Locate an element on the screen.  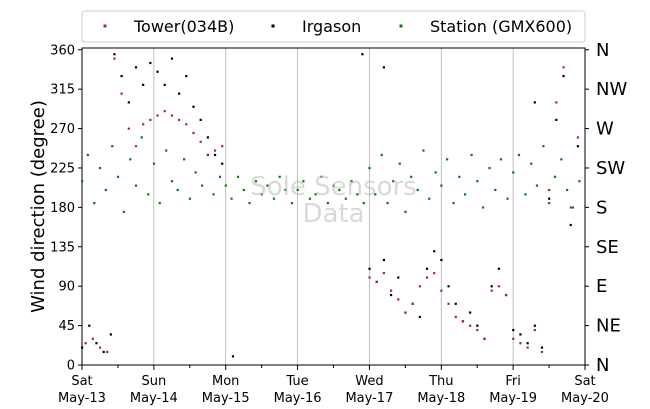
y-tick-label: 135 is located at coordinates (62, 247).